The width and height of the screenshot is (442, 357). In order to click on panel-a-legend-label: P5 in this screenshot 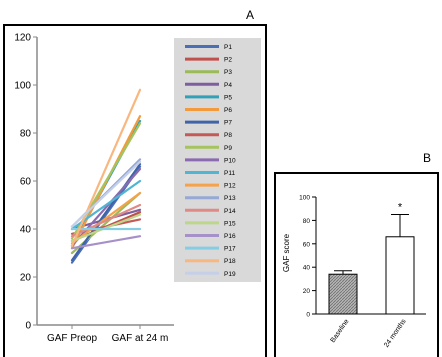, I will do `click(228, 97)`.